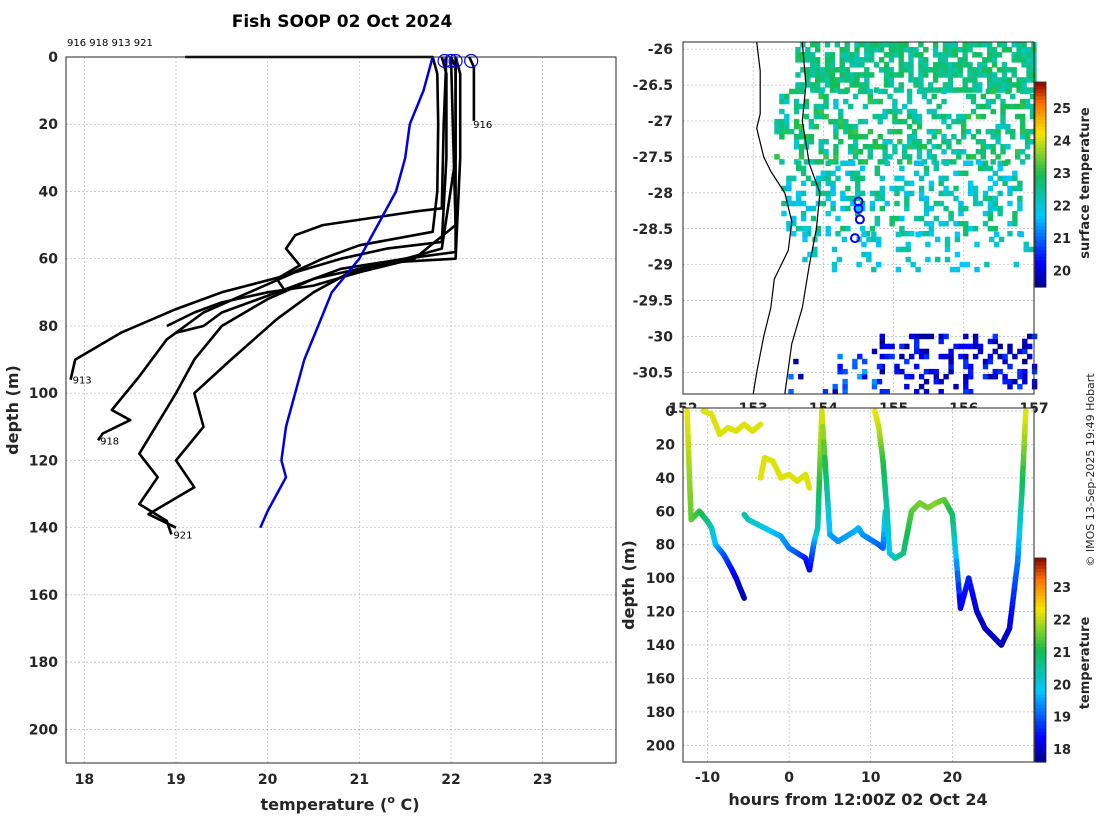 The image size is (1100, 820). What do you see at coordinates (1062, 750) in the screenshot?
I see `ts-colorbar-tick: 18` at bounding box center [1062, 750].